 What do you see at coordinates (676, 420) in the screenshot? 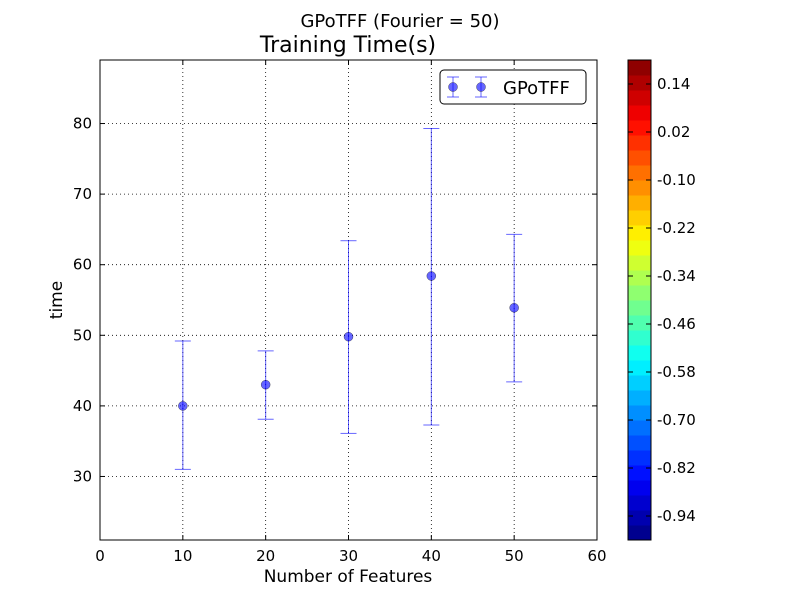
I see `colorbar-tick-label: -0.70` at bounding box center [676, 420].